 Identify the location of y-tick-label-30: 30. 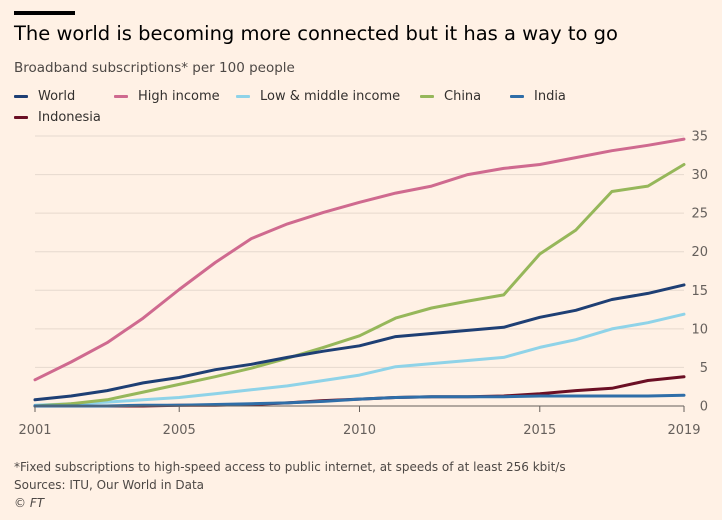
(699, 175).